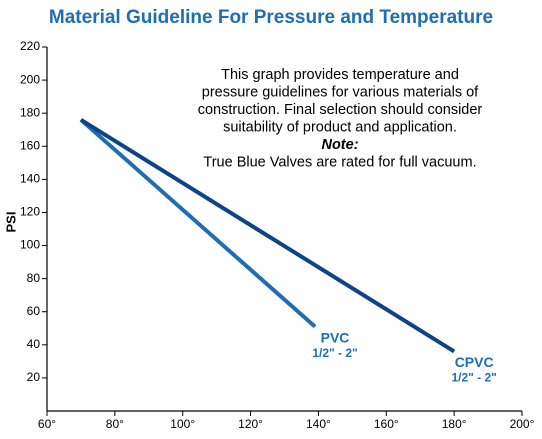 Image resolution: width=542 pixels, height=439 pixels. What do you see at coordinates (250, 424) in the screenshot?
I see `x-tick-label: 120°` at bounding box center [250, 424].